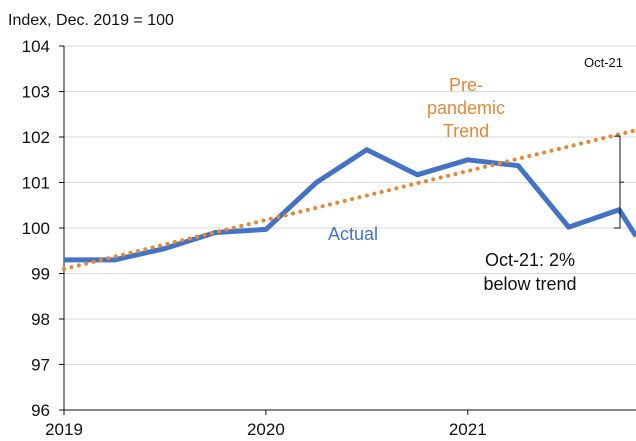 The height and width of the screenshot is (441, 636). What do you see at coordinates (40, 319) in the screenshot?
I see `y-tick-label: 98` at bounding box center [40, 319].